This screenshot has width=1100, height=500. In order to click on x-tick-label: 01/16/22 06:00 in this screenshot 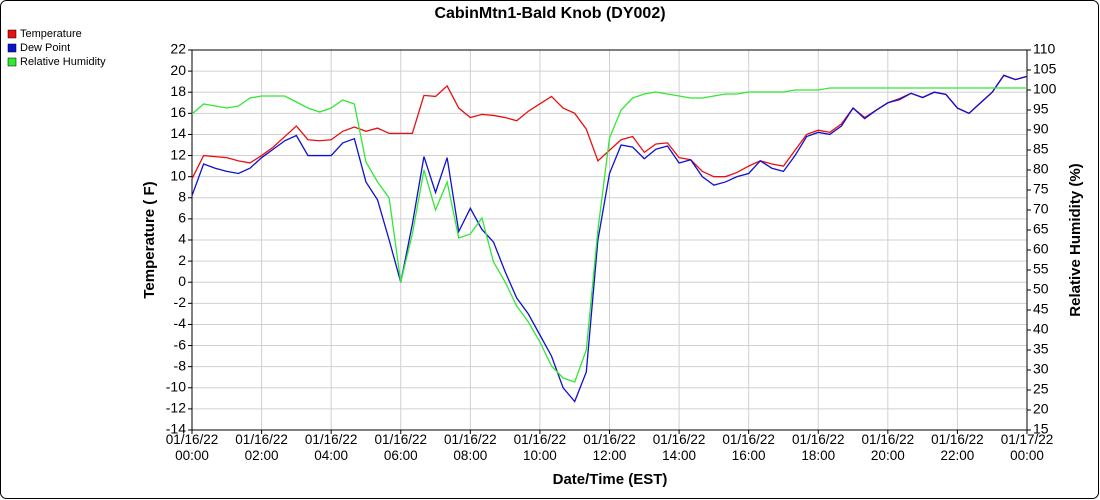, I will do `click(401, 447)`.